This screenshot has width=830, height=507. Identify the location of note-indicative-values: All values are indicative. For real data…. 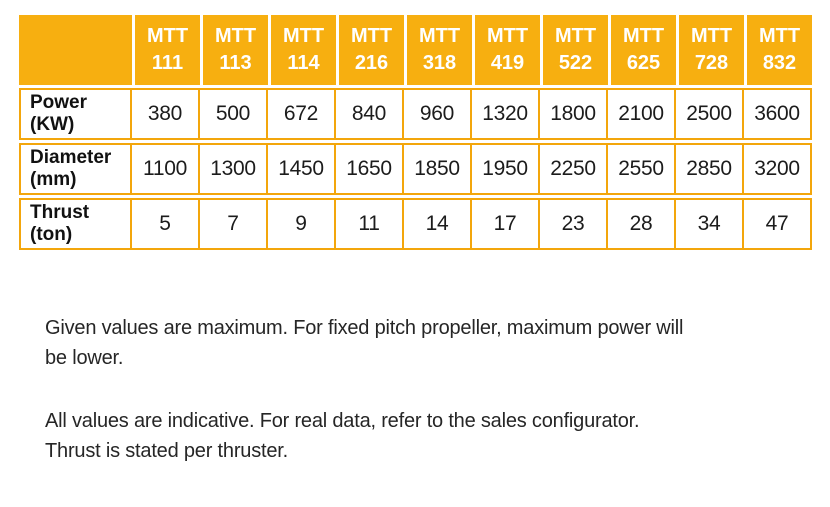
(437, 436).